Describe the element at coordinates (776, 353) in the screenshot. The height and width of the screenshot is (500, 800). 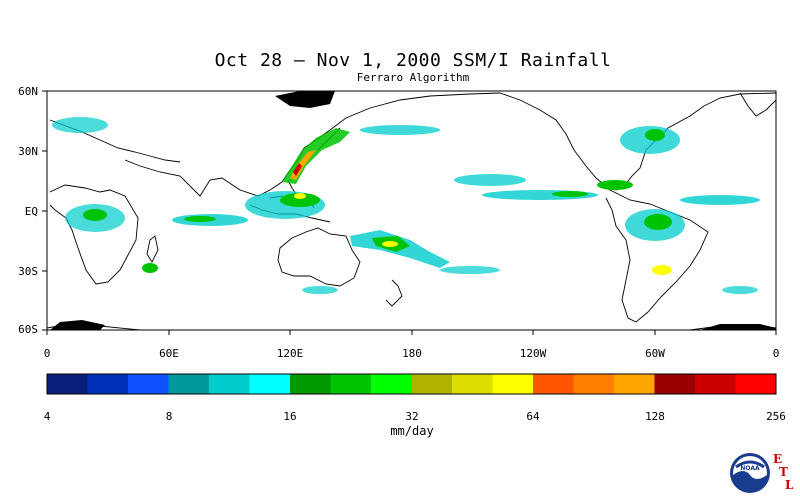
I see `lon-label-0-east: 0` at that location.